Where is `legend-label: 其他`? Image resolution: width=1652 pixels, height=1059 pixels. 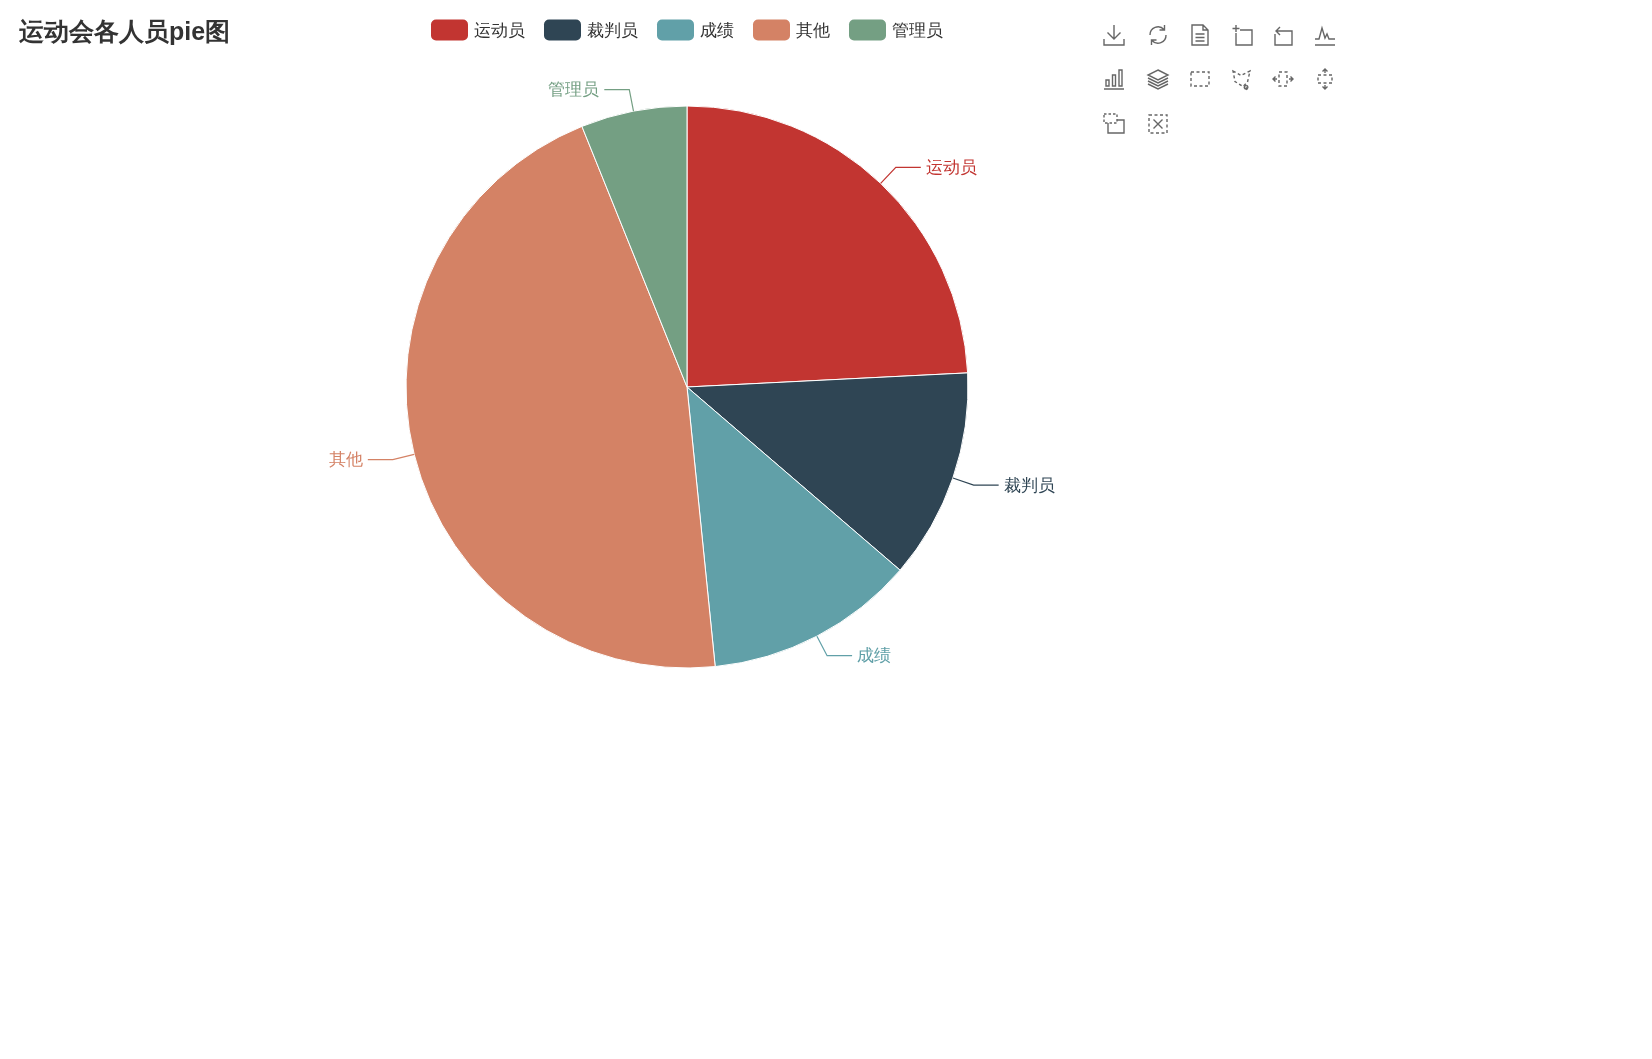
legend-label: 其他 is located at coordinates (813, 30).